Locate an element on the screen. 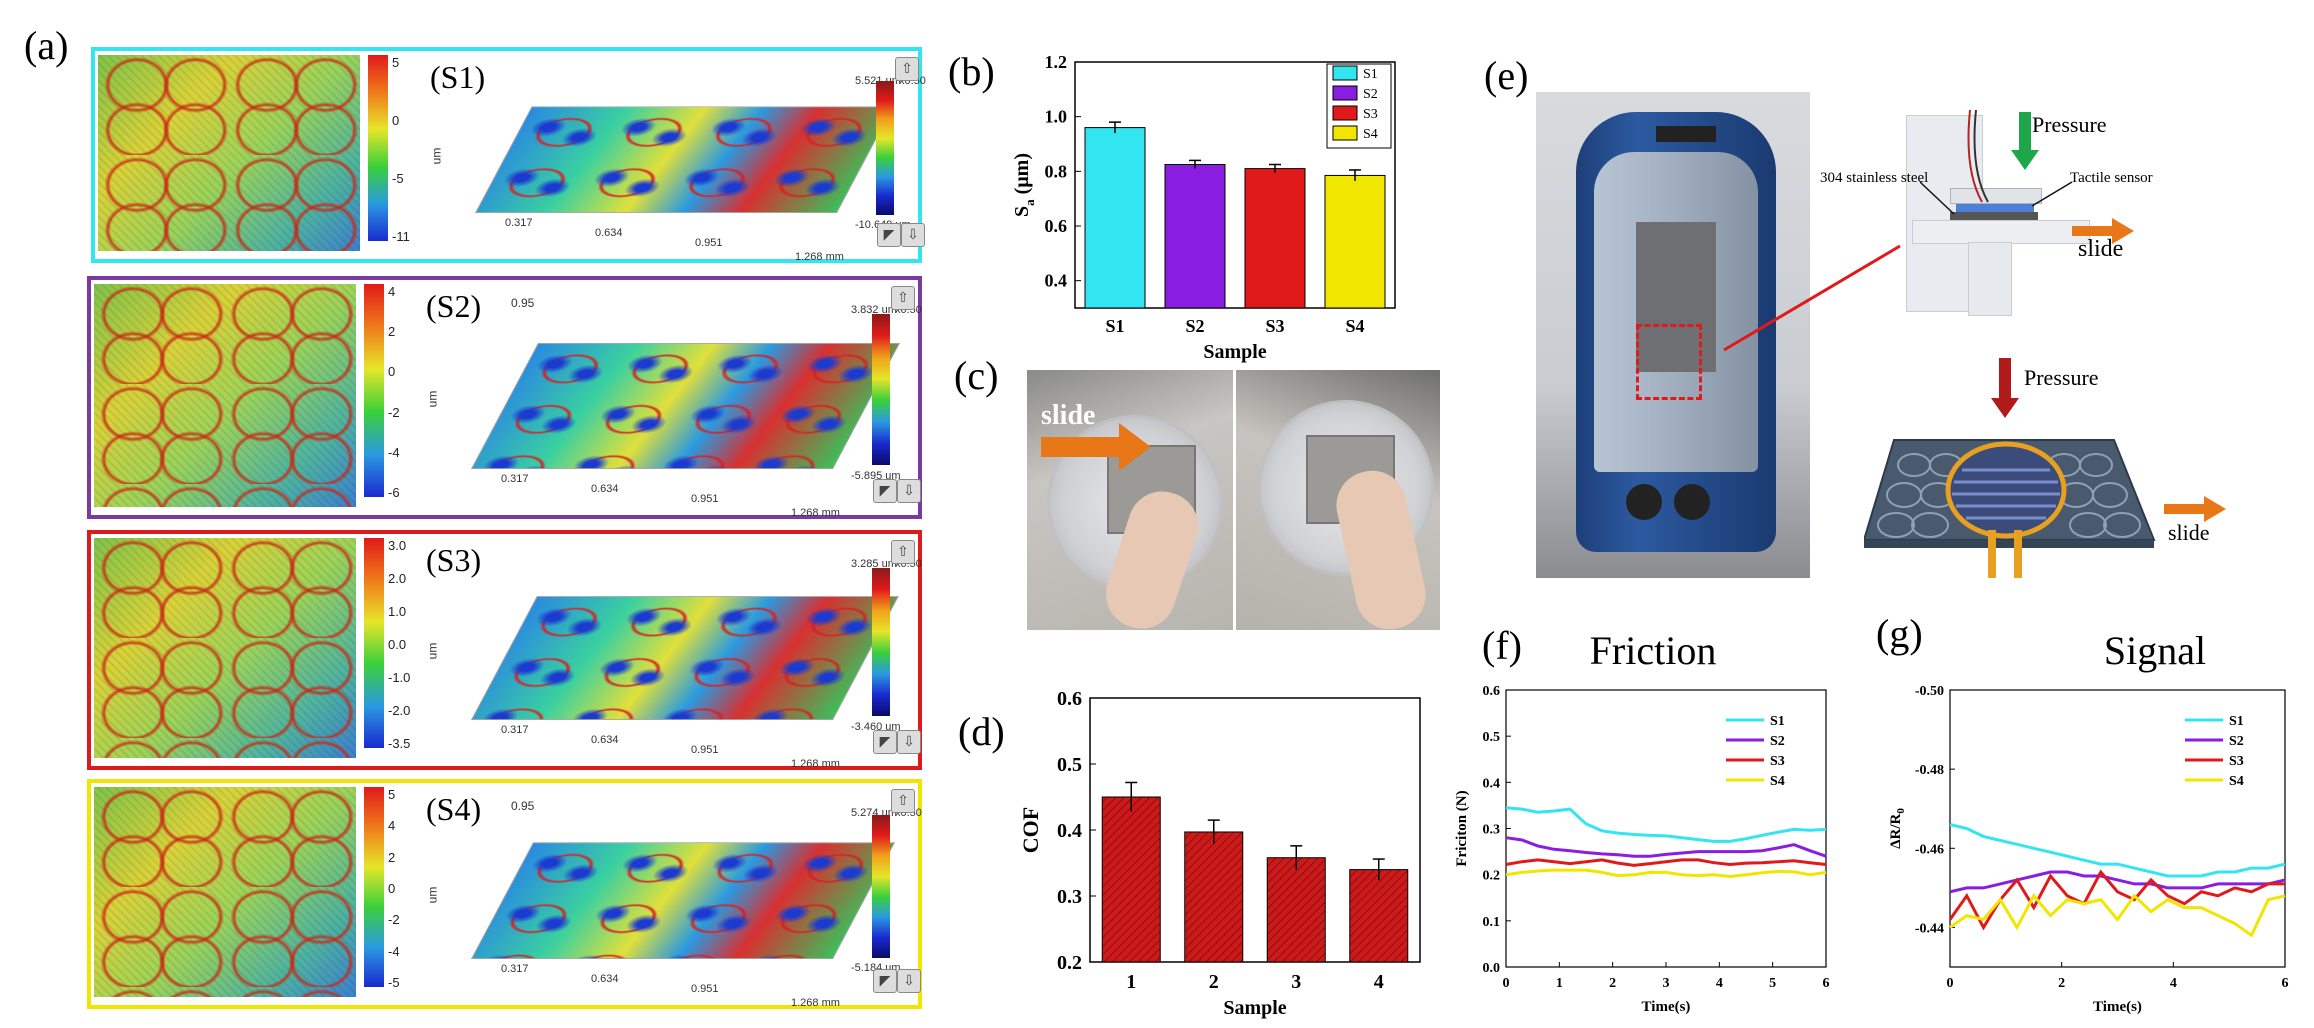 The height and width of the screenshot is (1028, 2314). highlight-box is located at coordinates (1669, 362).